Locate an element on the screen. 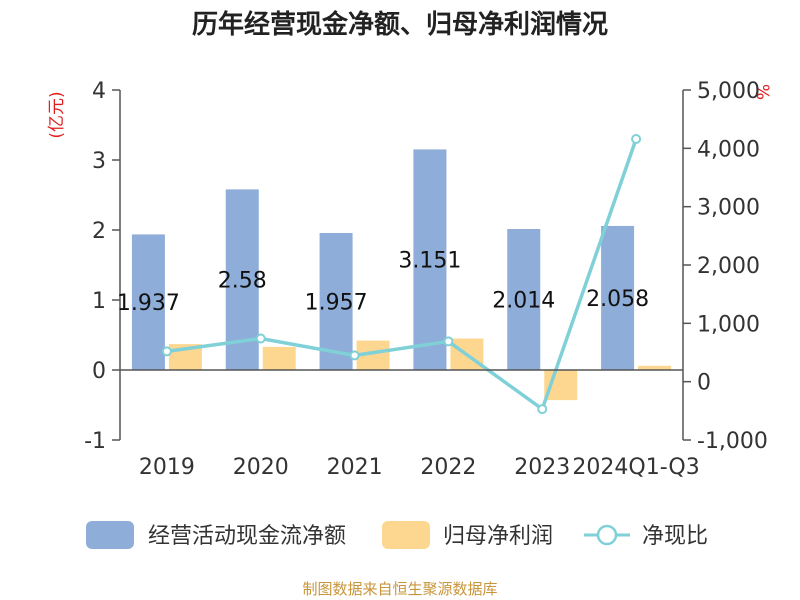 Image resolution: width=800 pixels, height=600 pixels. bar-data-label: 3.151 is located at coordinates (429, 261).